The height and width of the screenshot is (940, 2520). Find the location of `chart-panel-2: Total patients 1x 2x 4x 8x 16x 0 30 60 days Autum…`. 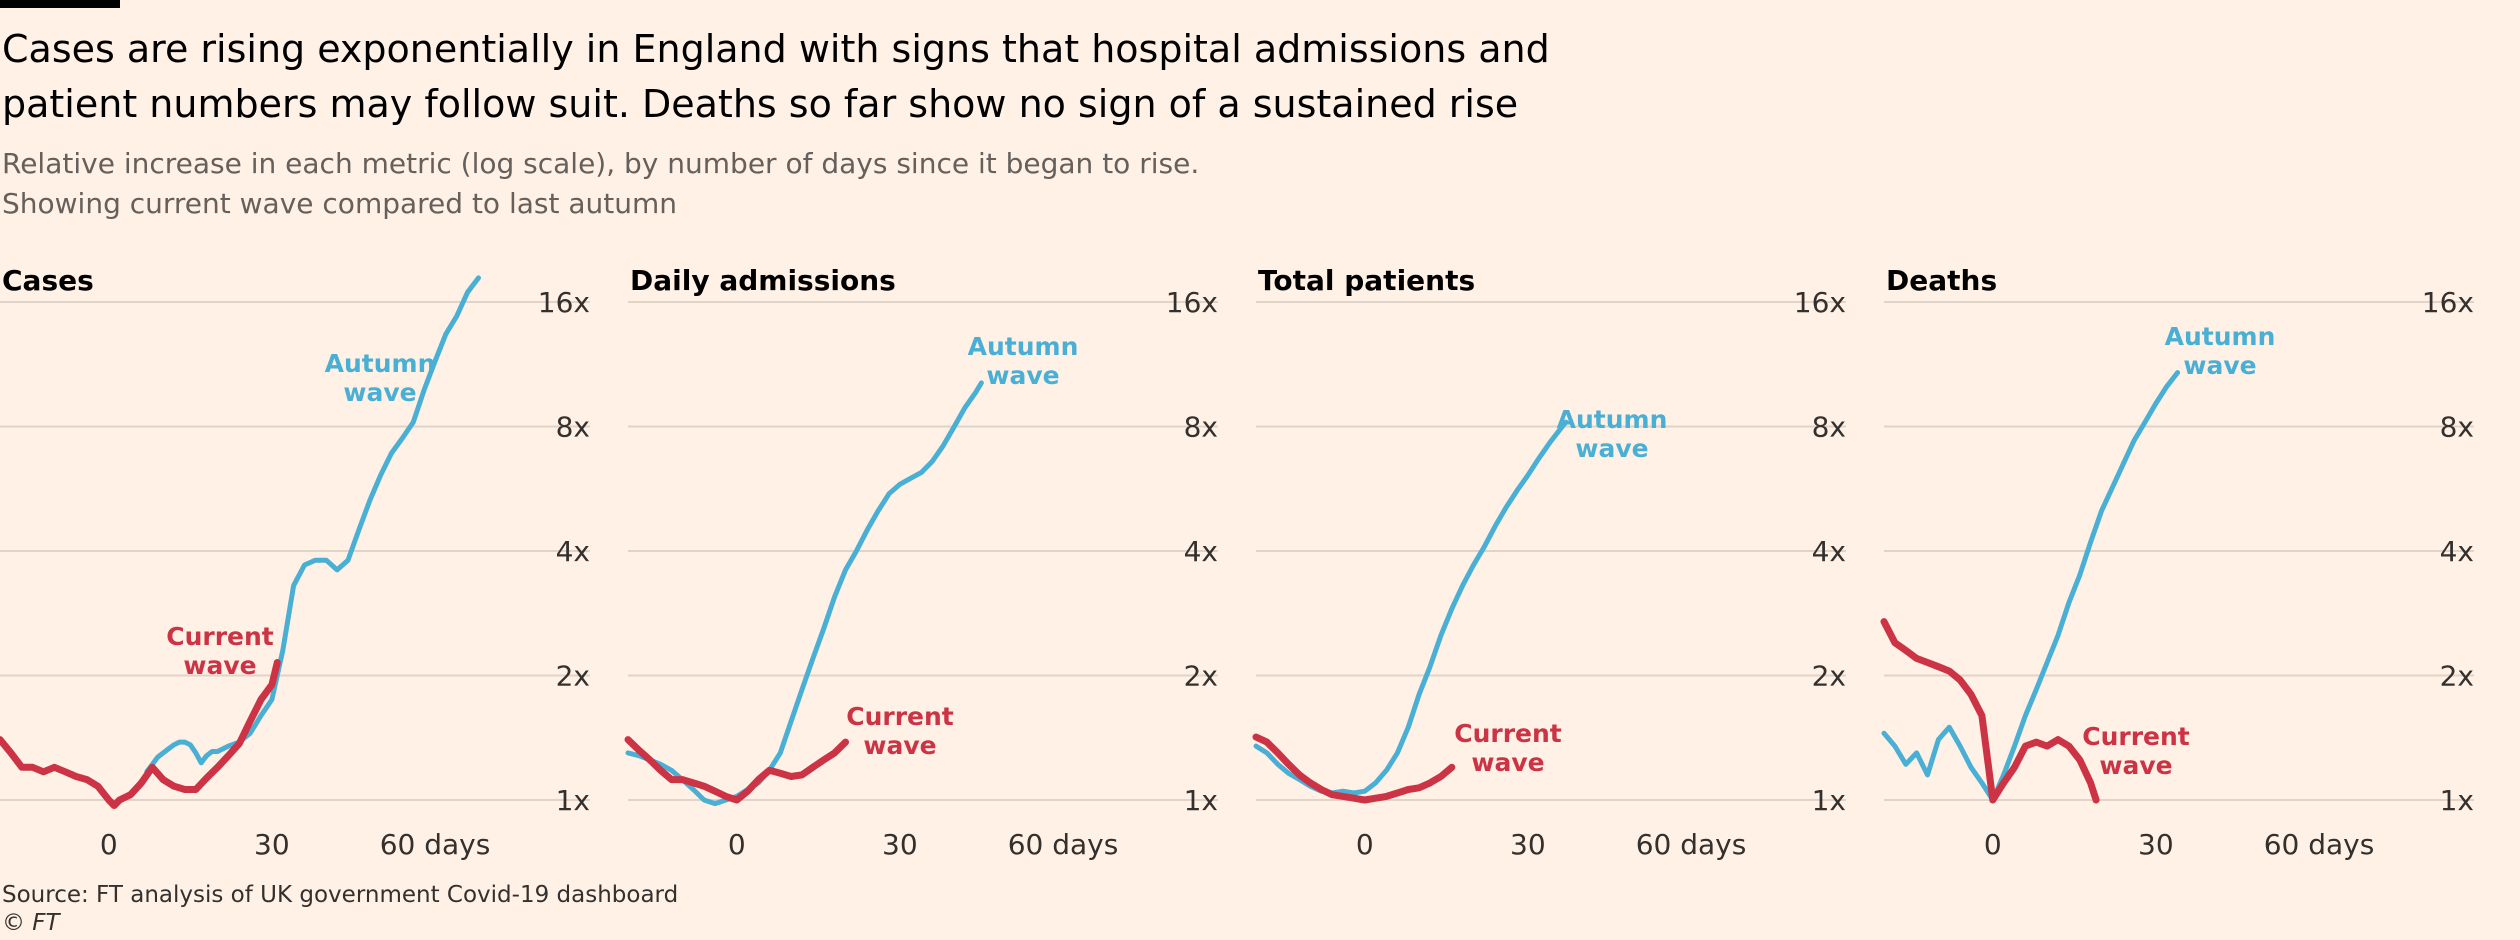

chart-panel-2: Total patients 1x 2x 4x 8x 16x 0 30 60 days Autum… is located at coordinates (1549, 562).